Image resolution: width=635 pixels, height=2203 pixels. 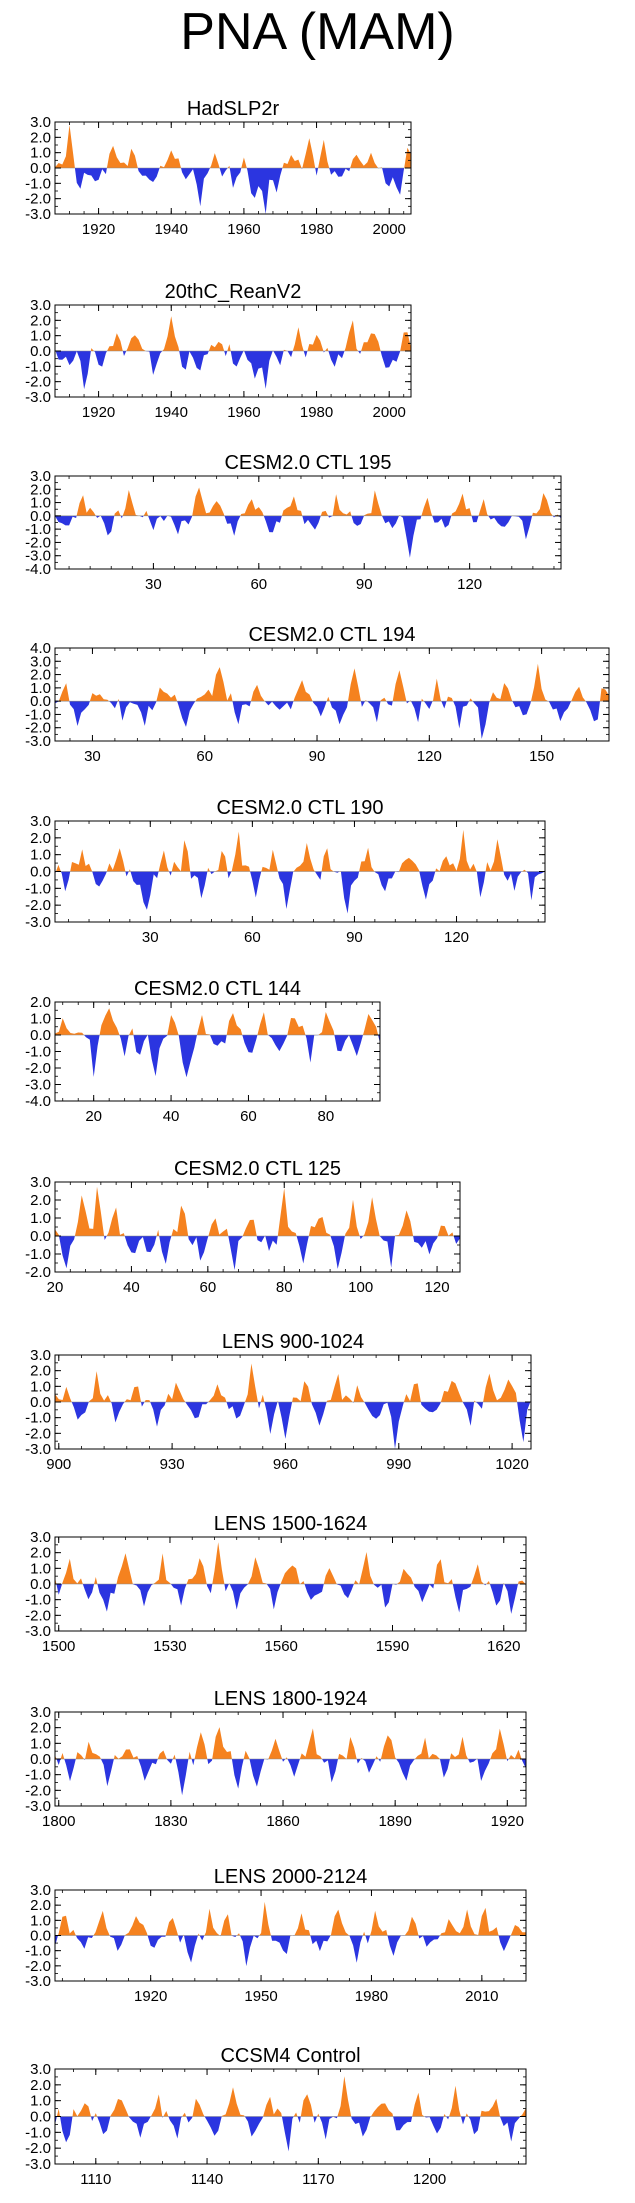 I want to click on panel-title: CESM2.0 CTL 190, so click(x=299, y=808).